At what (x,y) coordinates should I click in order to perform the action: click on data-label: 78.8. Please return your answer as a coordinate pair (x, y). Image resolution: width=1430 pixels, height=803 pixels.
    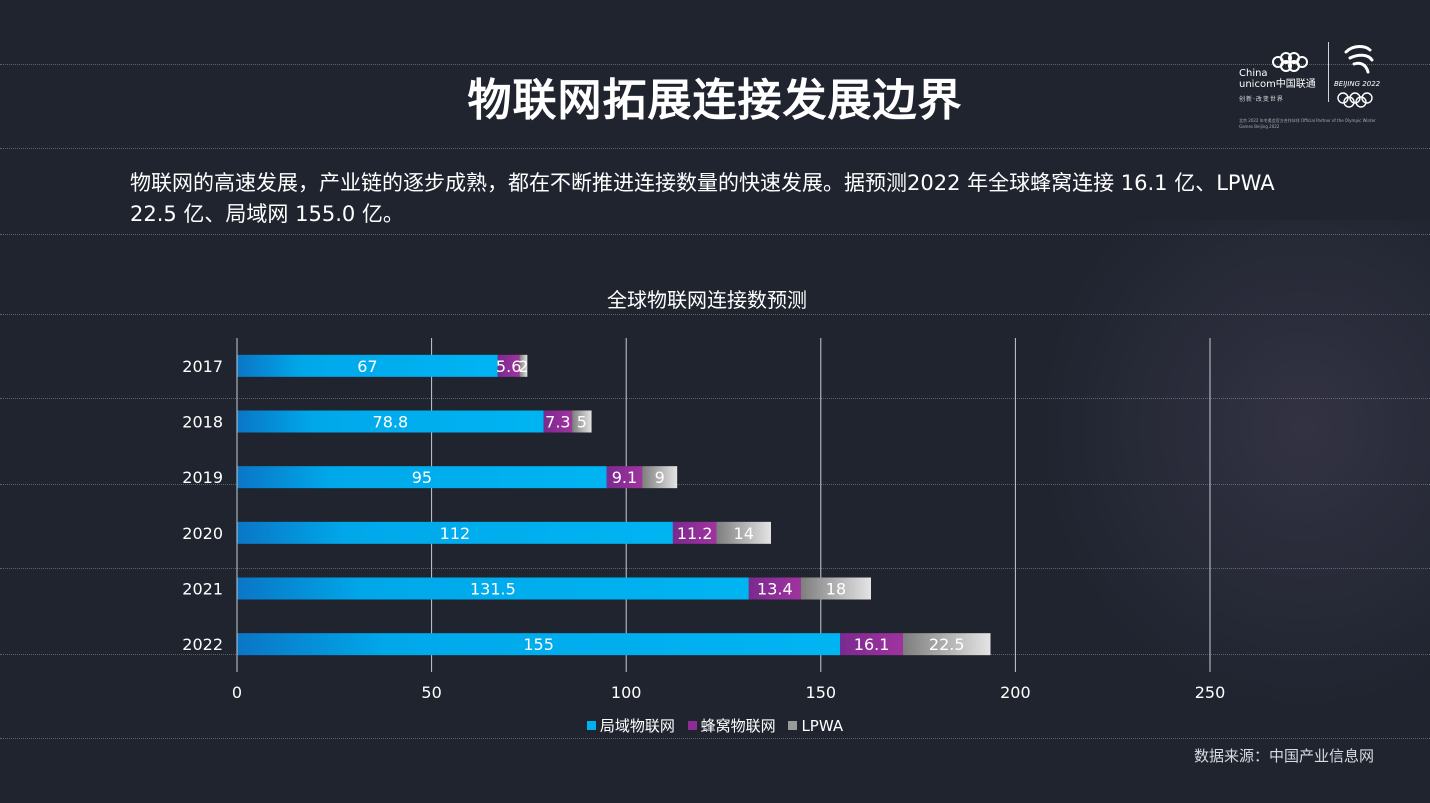
    Looking at the image, I should click on (391, 422).